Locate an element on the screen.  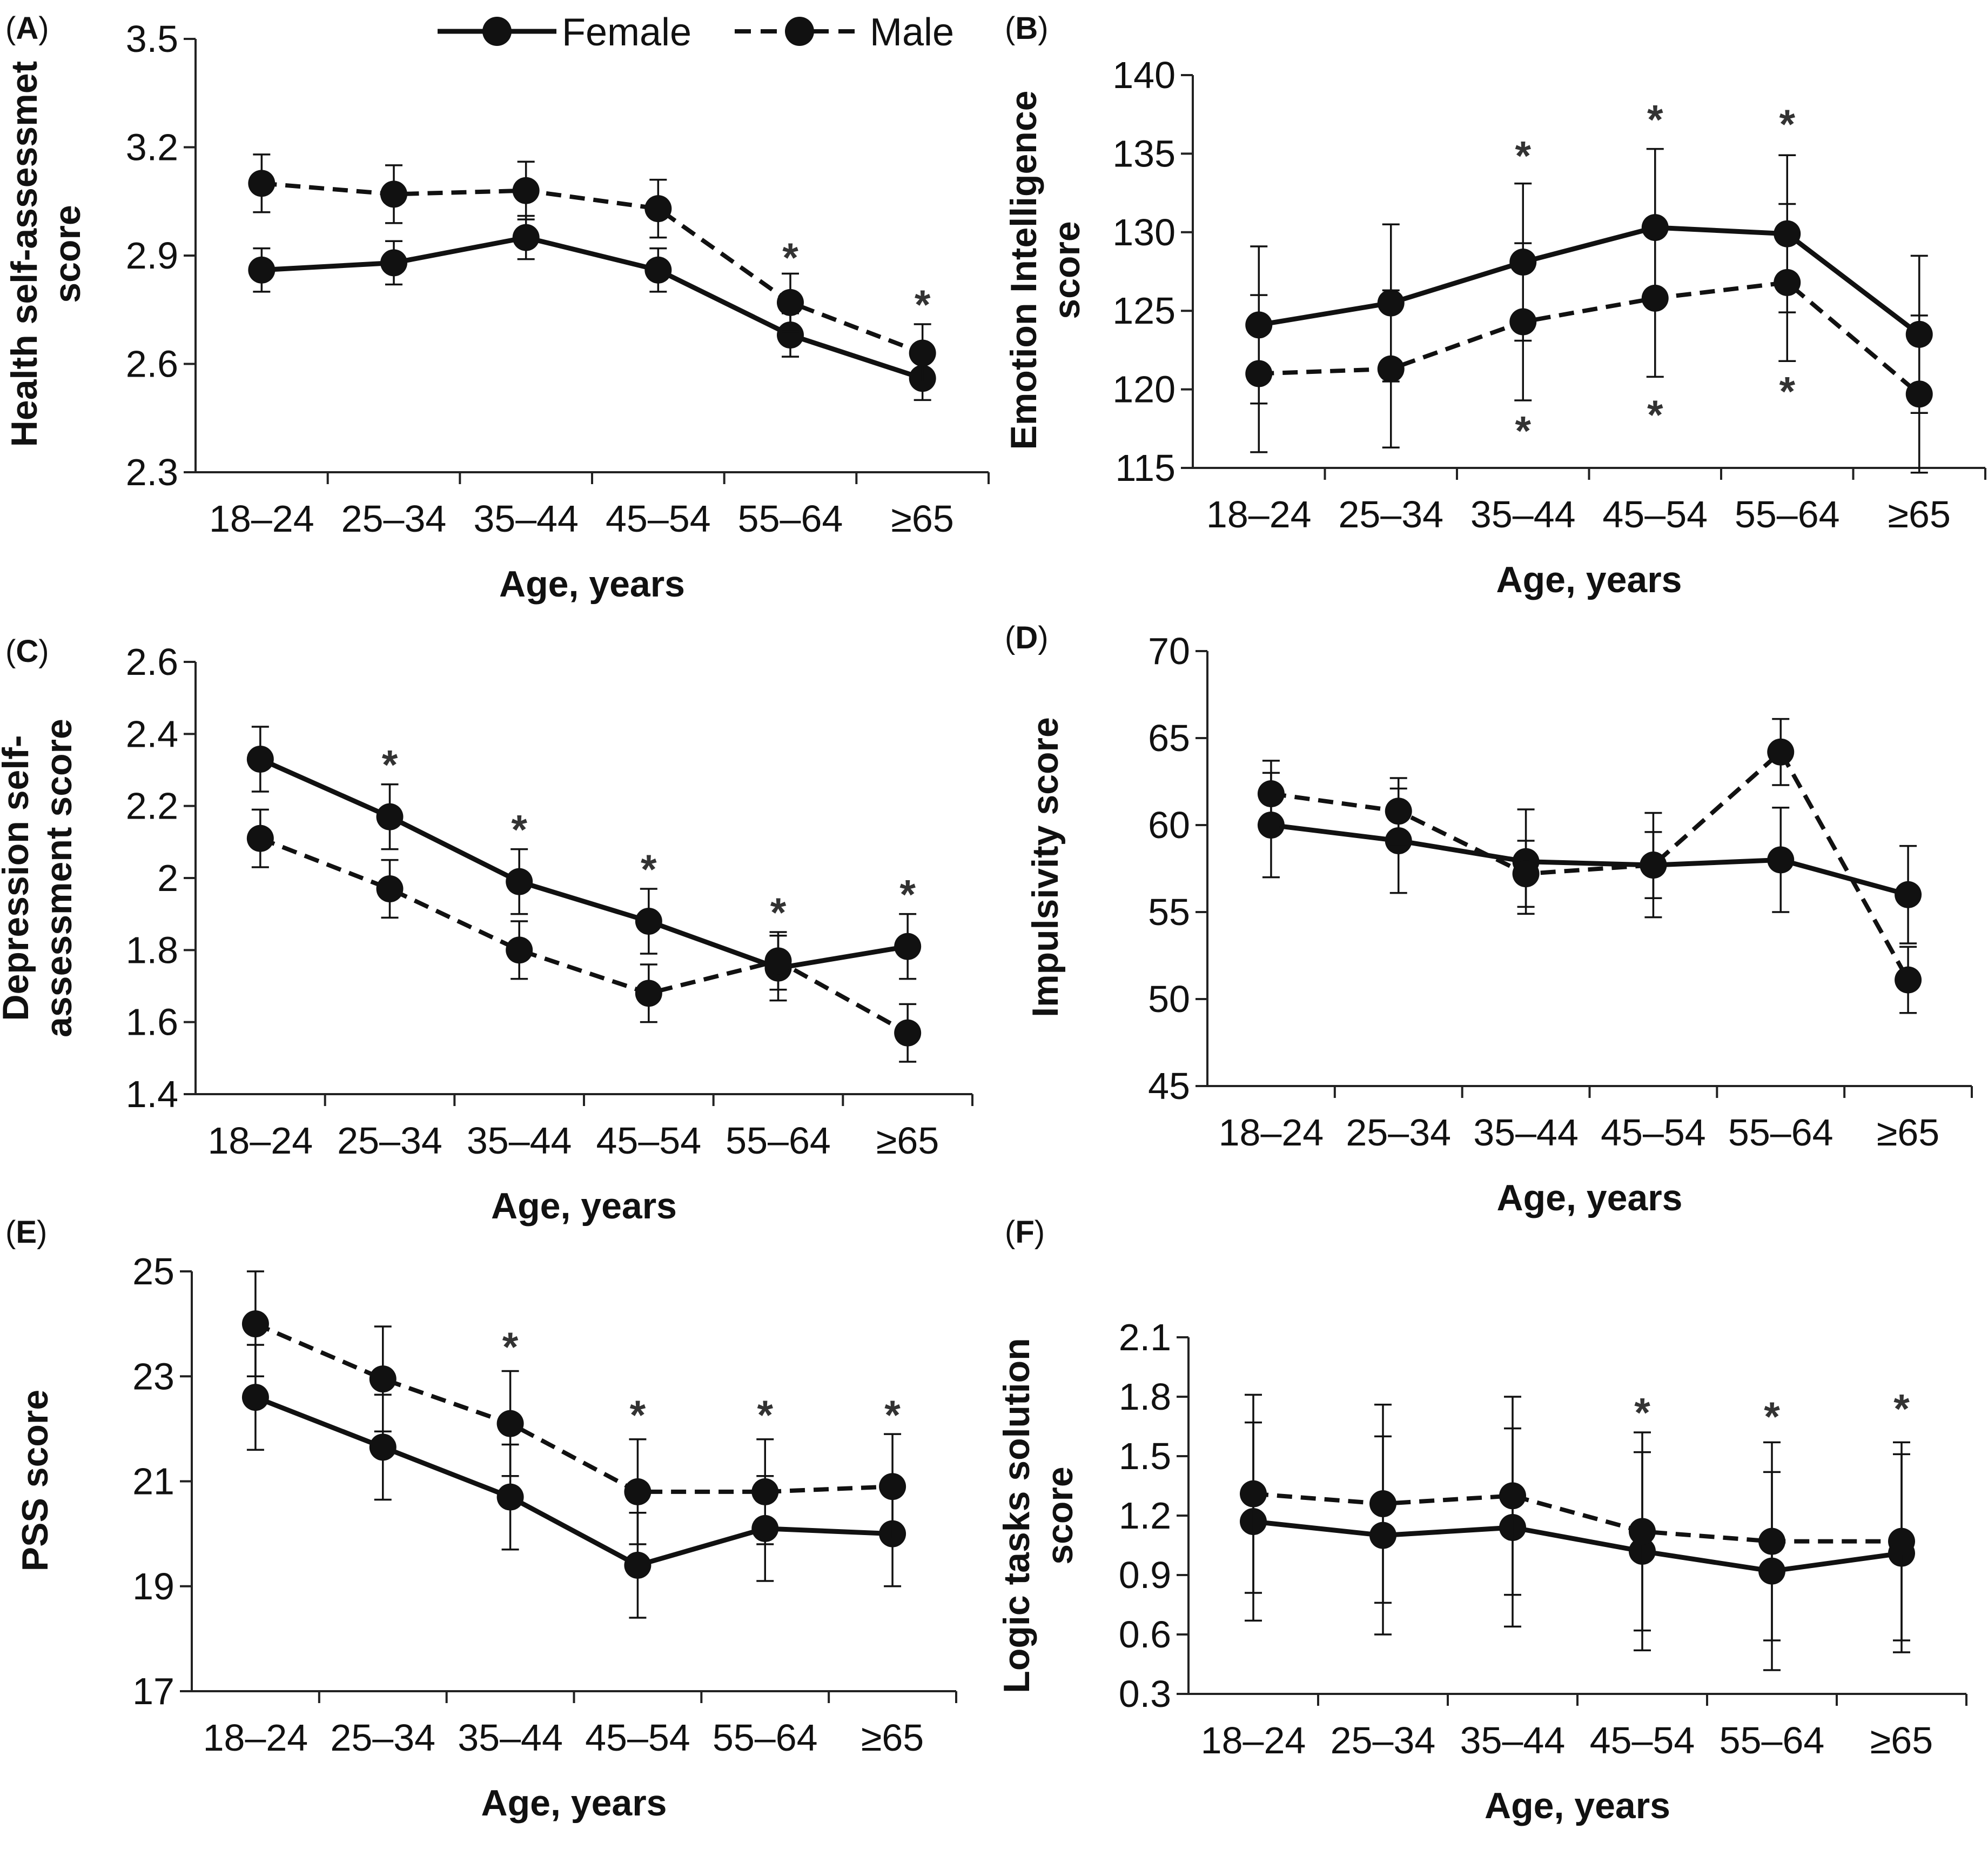
y-tick-label: 2.9 is located at coordinates (152, 255).